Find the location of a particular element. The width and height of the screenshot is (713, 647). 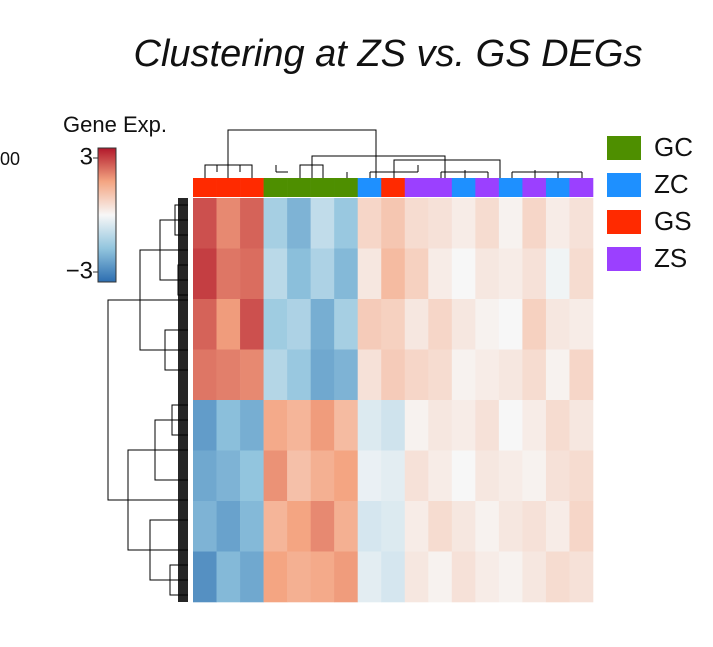

legend-label: GS is located at coordinates (673, 221).